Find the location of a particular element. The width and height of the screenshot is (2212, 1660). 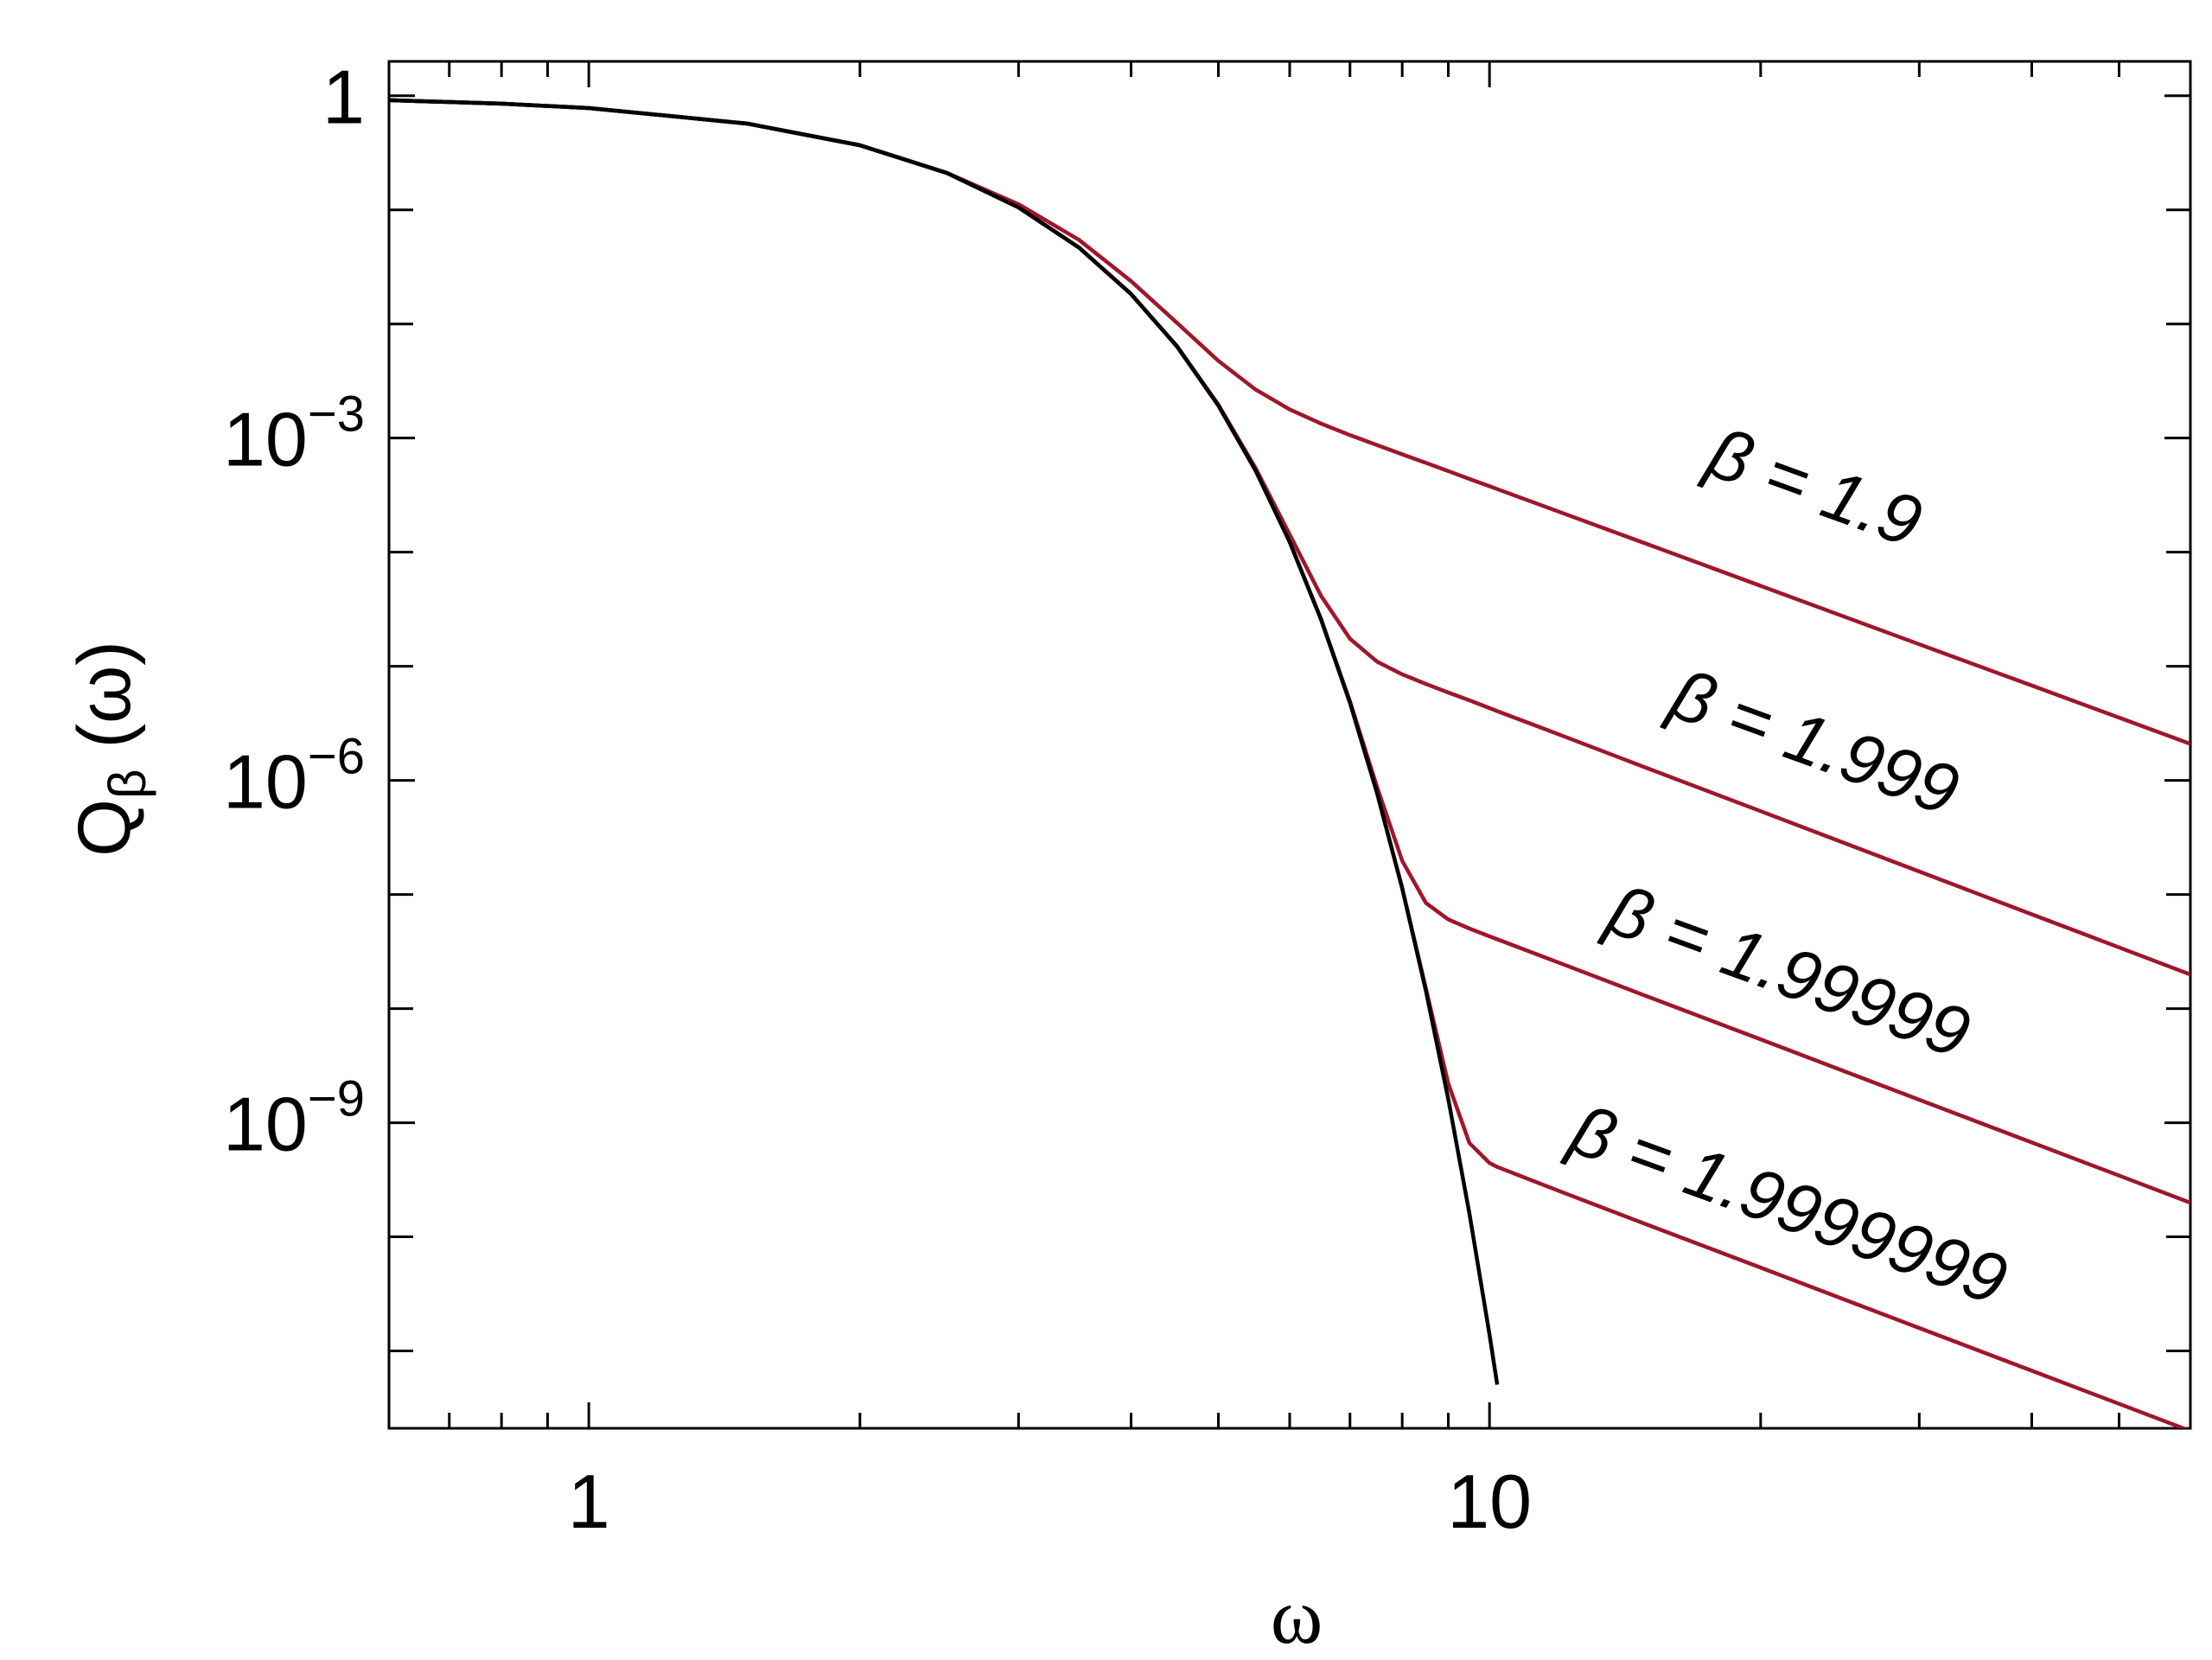

x-tick-label: 10 is located at coordinates (1489, 1501).